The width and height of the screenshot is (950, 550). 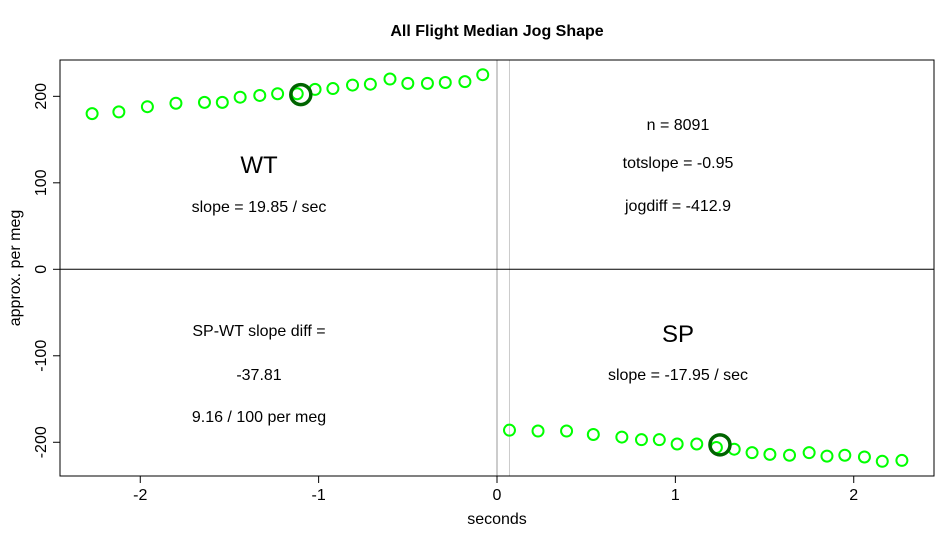 What do you see at coordinates (41, 182) in the screenshot?
I see `y-tick-label: 100` at bounding box center [41, 182].